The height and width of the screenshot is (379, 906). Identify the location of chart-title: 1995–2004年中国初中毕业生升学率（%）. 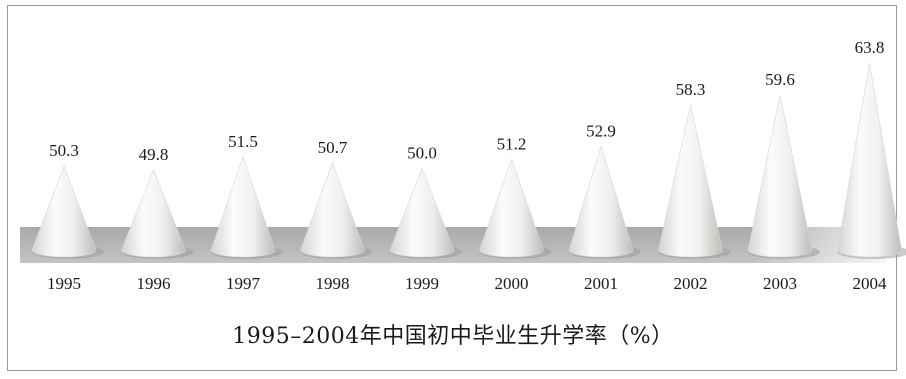
(453, 336).